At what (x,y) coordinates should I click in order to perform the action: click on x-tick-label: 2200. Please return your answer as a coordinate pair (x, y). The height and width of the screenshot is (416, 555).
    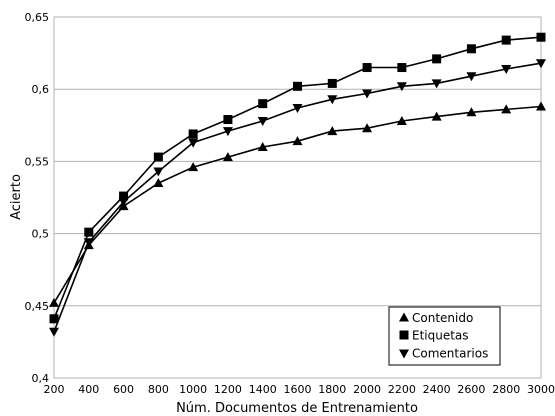
    Looking at the image, I should click on (402, 389).